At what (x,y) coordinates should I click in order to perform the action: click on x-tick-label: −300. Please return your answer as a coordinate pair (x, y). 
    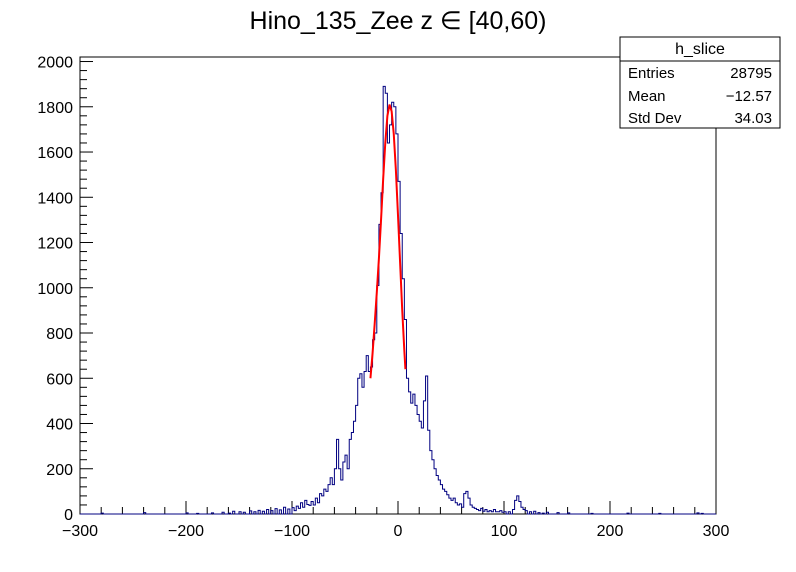
    Looking at the image, I should click on (80, 531).